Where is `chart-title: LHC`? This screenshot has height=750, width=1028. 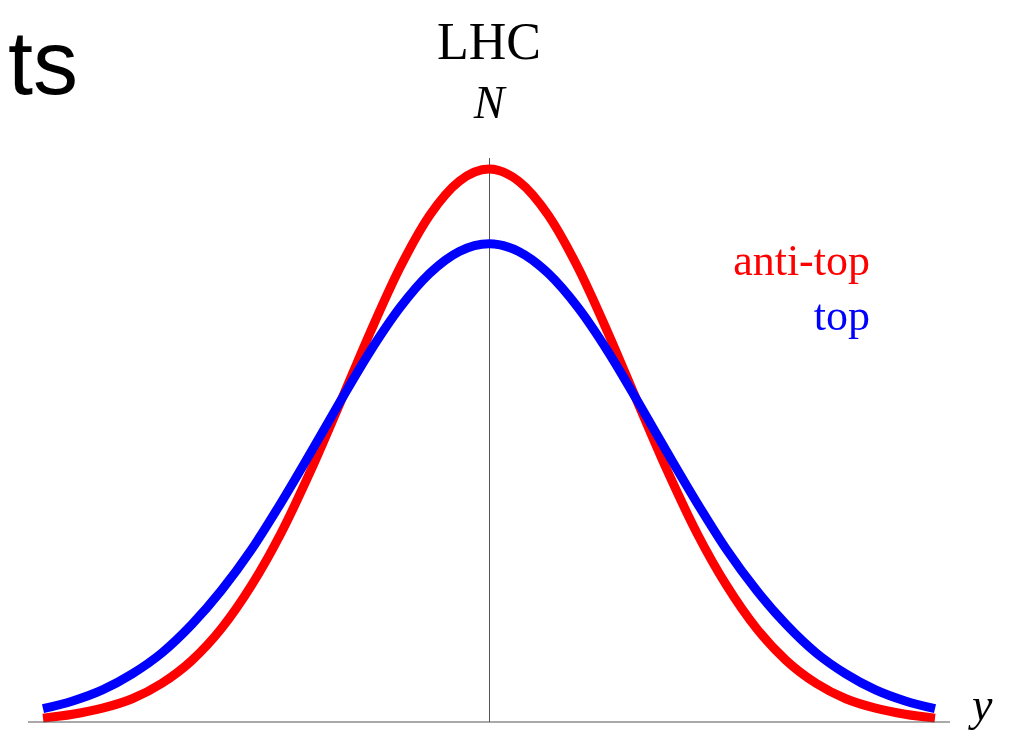 chart-title: LHC is located at coordinates (489, 41).